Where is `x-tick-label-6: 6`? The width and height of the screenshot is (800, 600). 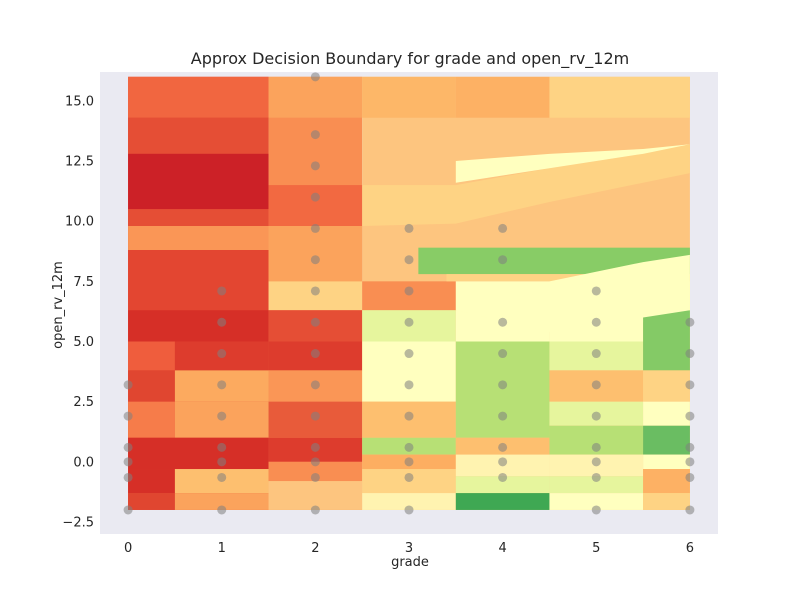
x-tick-label-6: 6 is located at coordinates (690, 548).